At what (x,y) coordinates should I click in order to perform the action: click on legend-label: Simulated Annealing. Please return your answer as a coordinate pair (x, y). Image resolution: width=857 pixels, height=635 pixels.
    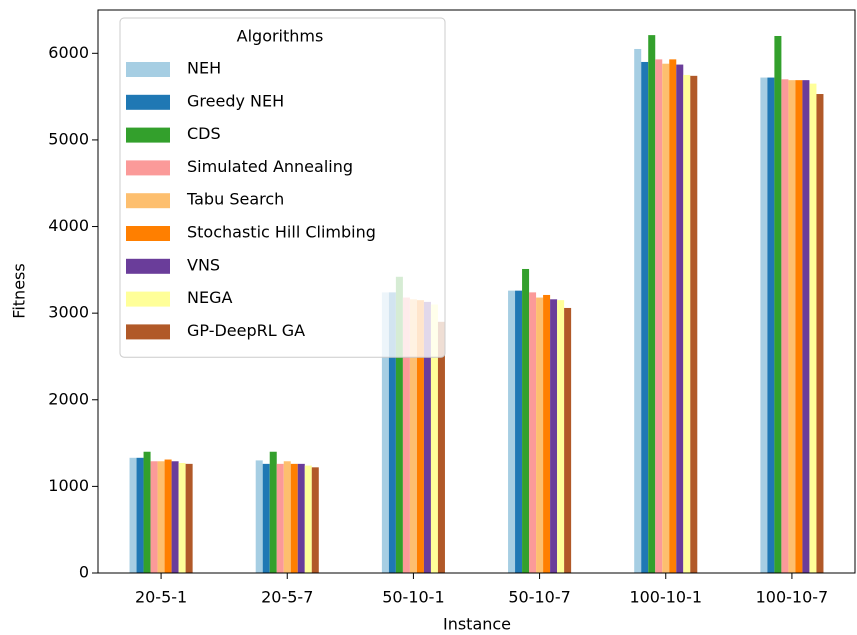
    Looking at the image, I should click on (270, 166).